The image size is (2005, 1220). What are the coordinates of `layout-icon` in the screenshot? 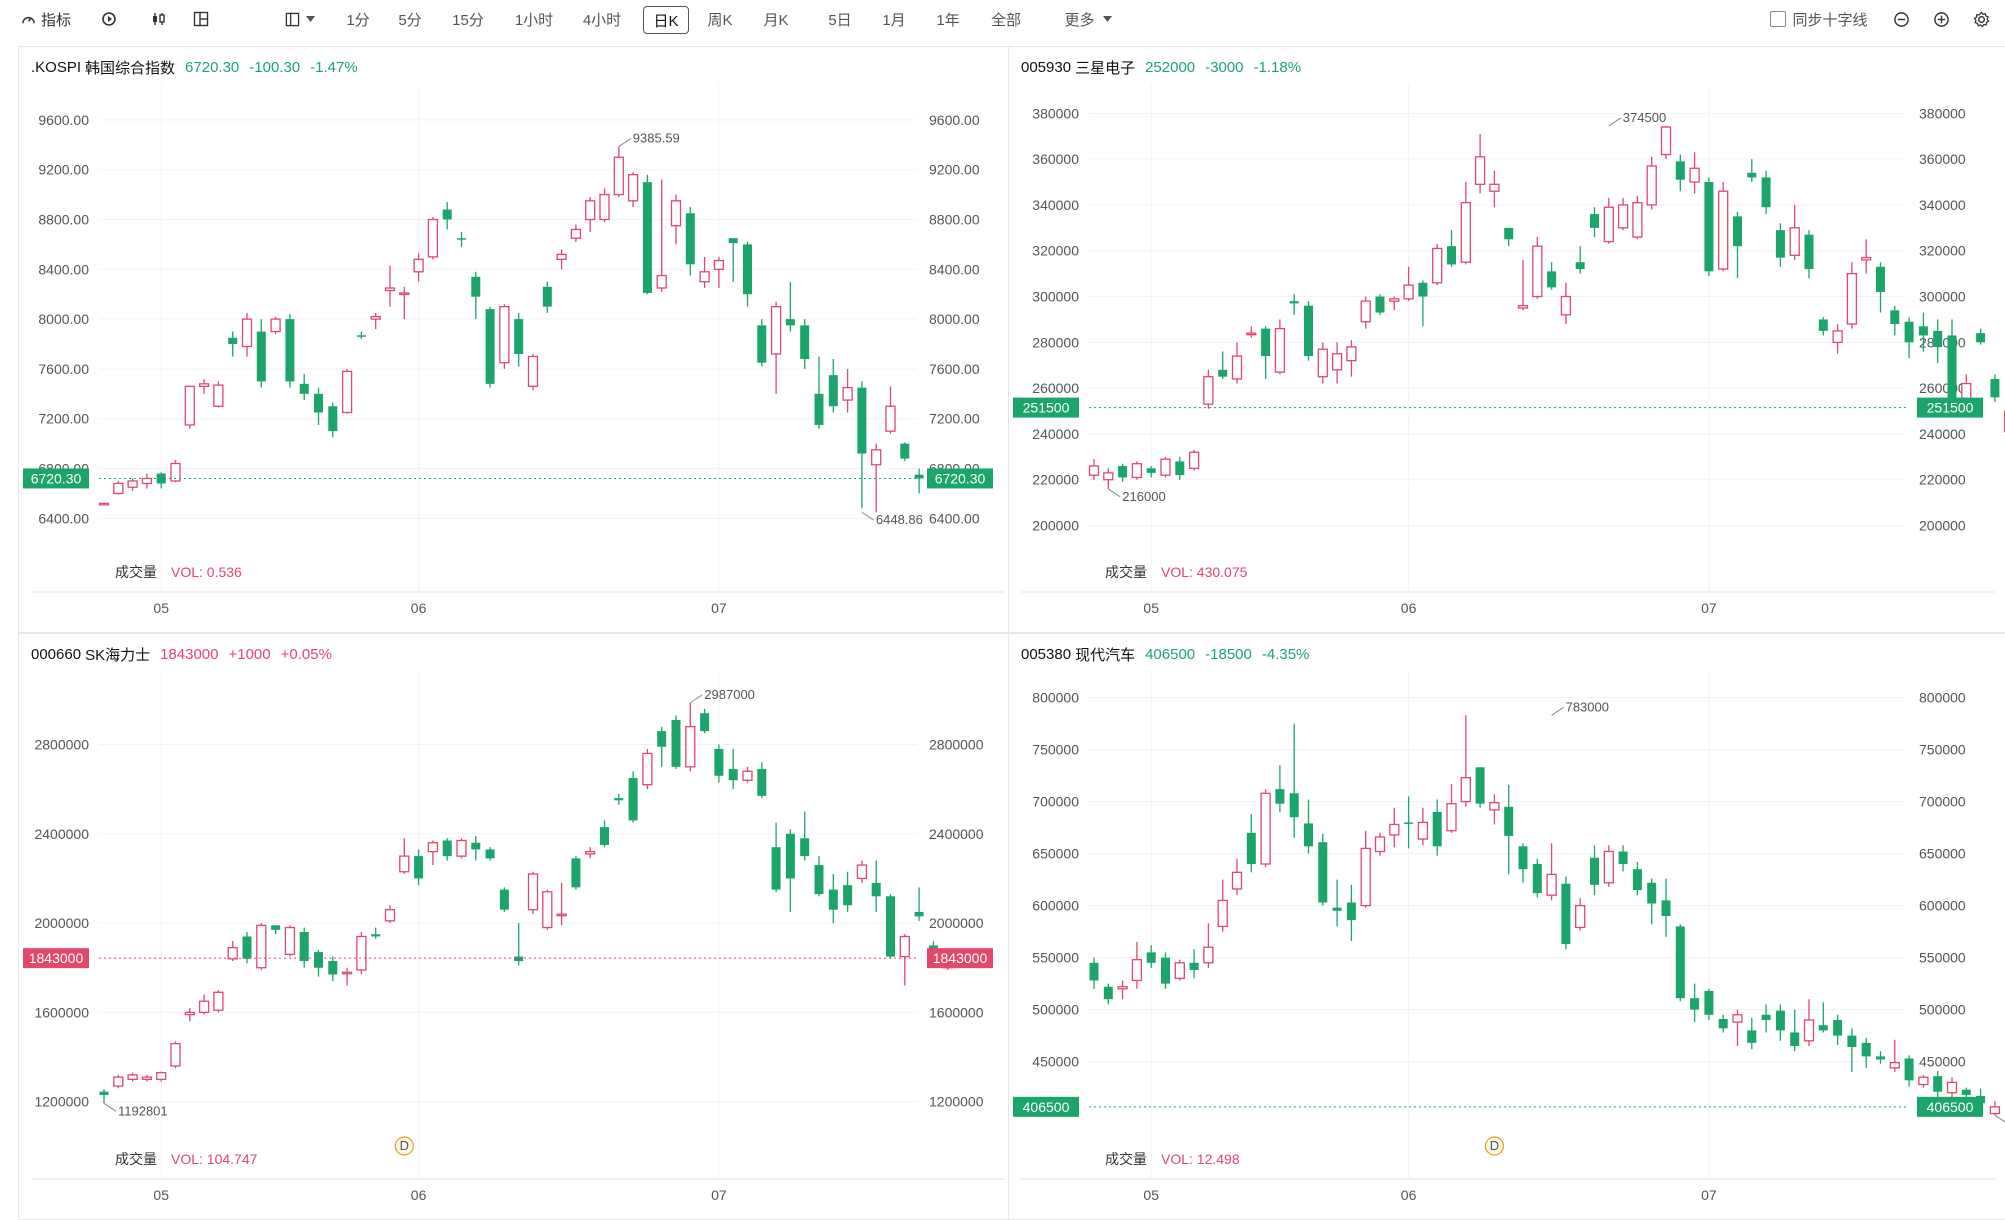 It's located at (201, 19).